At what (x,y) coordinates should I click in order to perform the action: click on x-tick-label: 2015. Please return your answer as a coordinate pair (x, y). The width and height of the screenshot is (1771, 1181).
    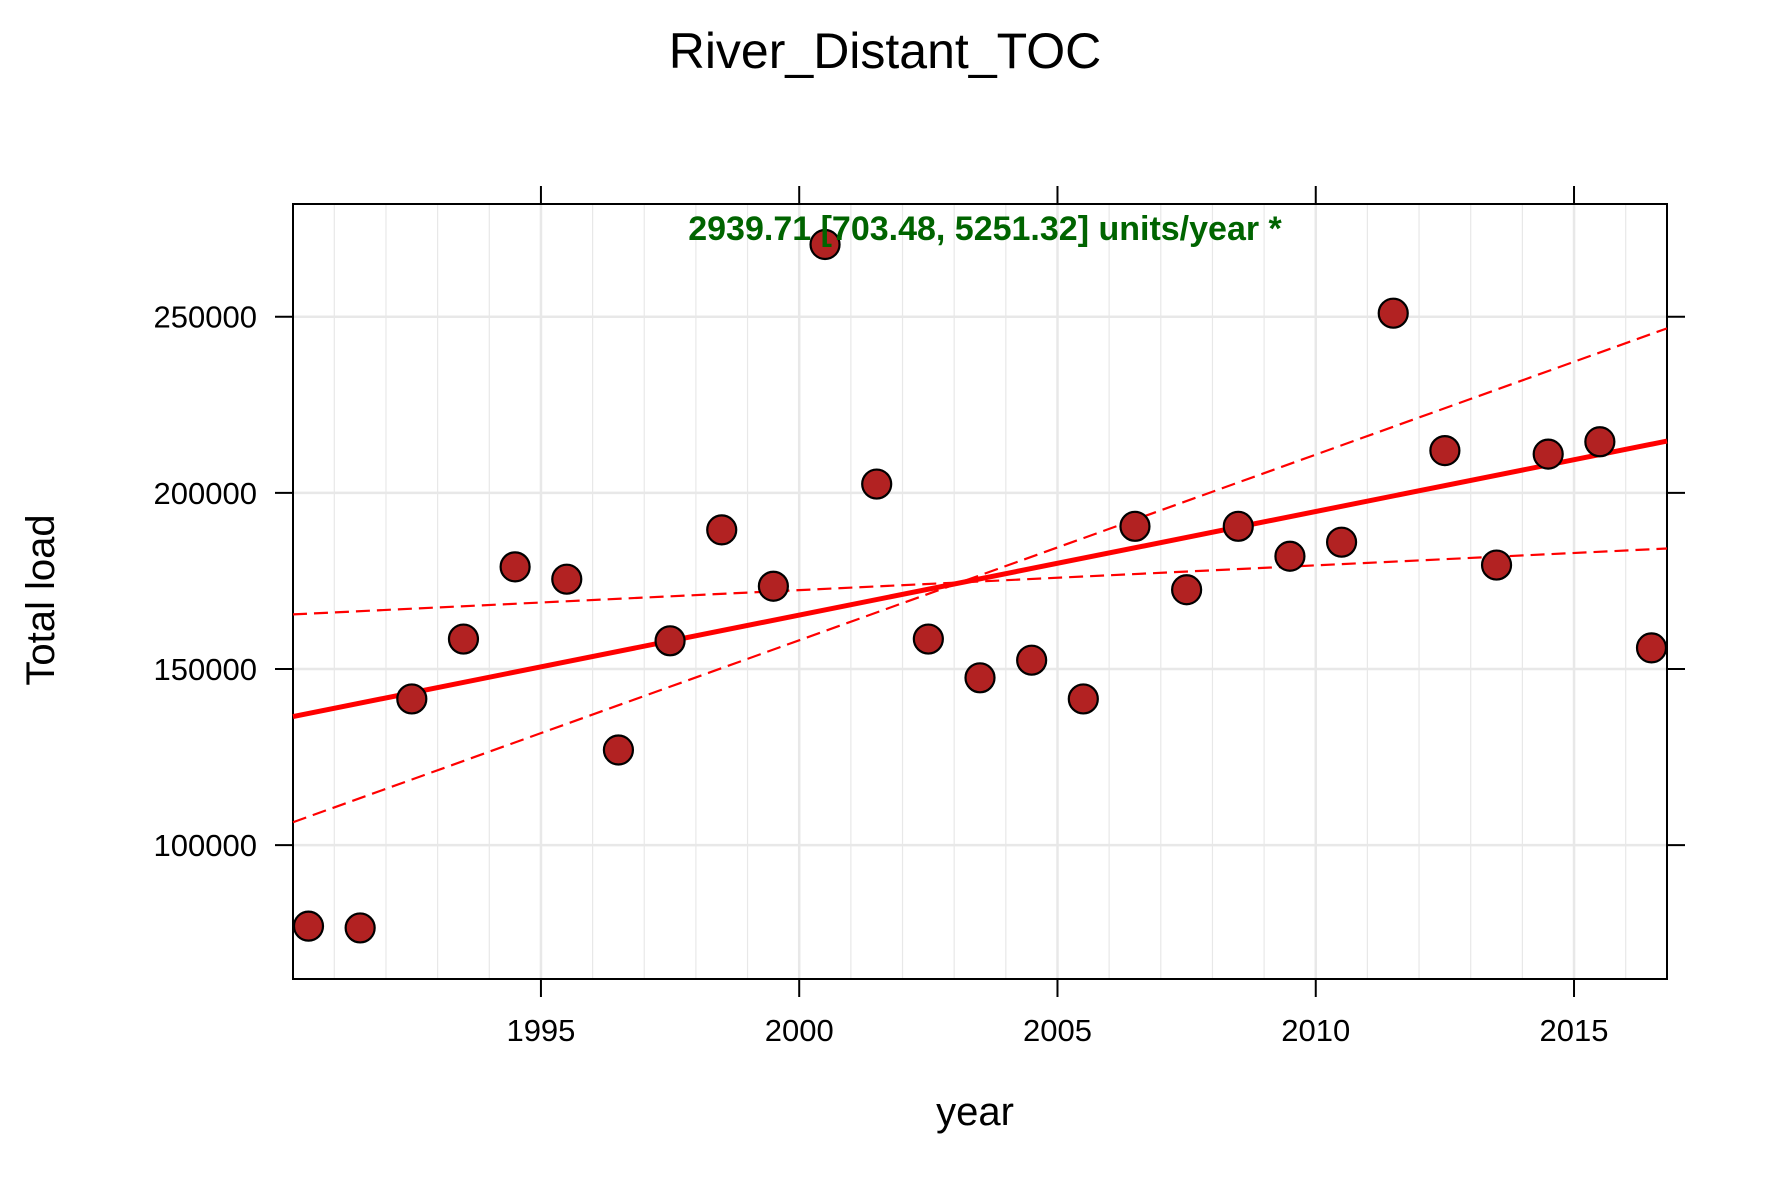
    Looking at the image, I should click on (1574, 1030).